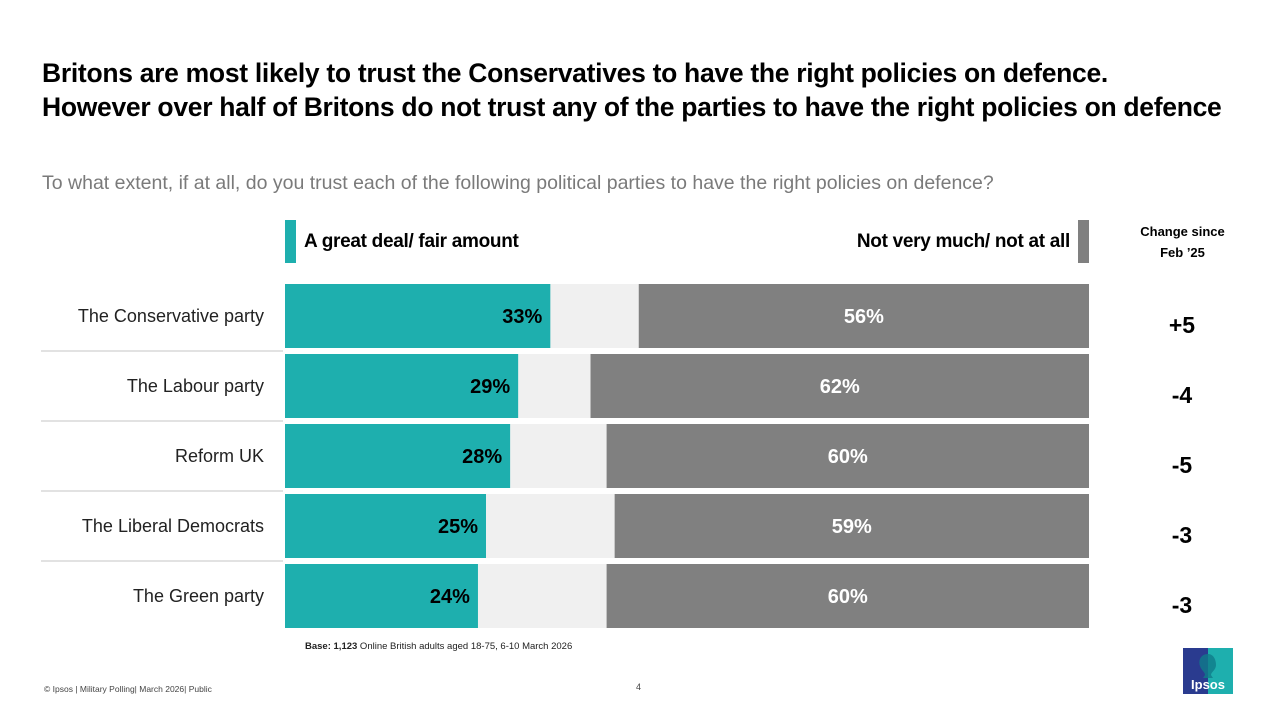 The height and width of the screenshot is (720, 1280). What do you see at coordinates (319, 646) in the screenshot?
I see `base-label: Base:` at bounding box center [319, 646].